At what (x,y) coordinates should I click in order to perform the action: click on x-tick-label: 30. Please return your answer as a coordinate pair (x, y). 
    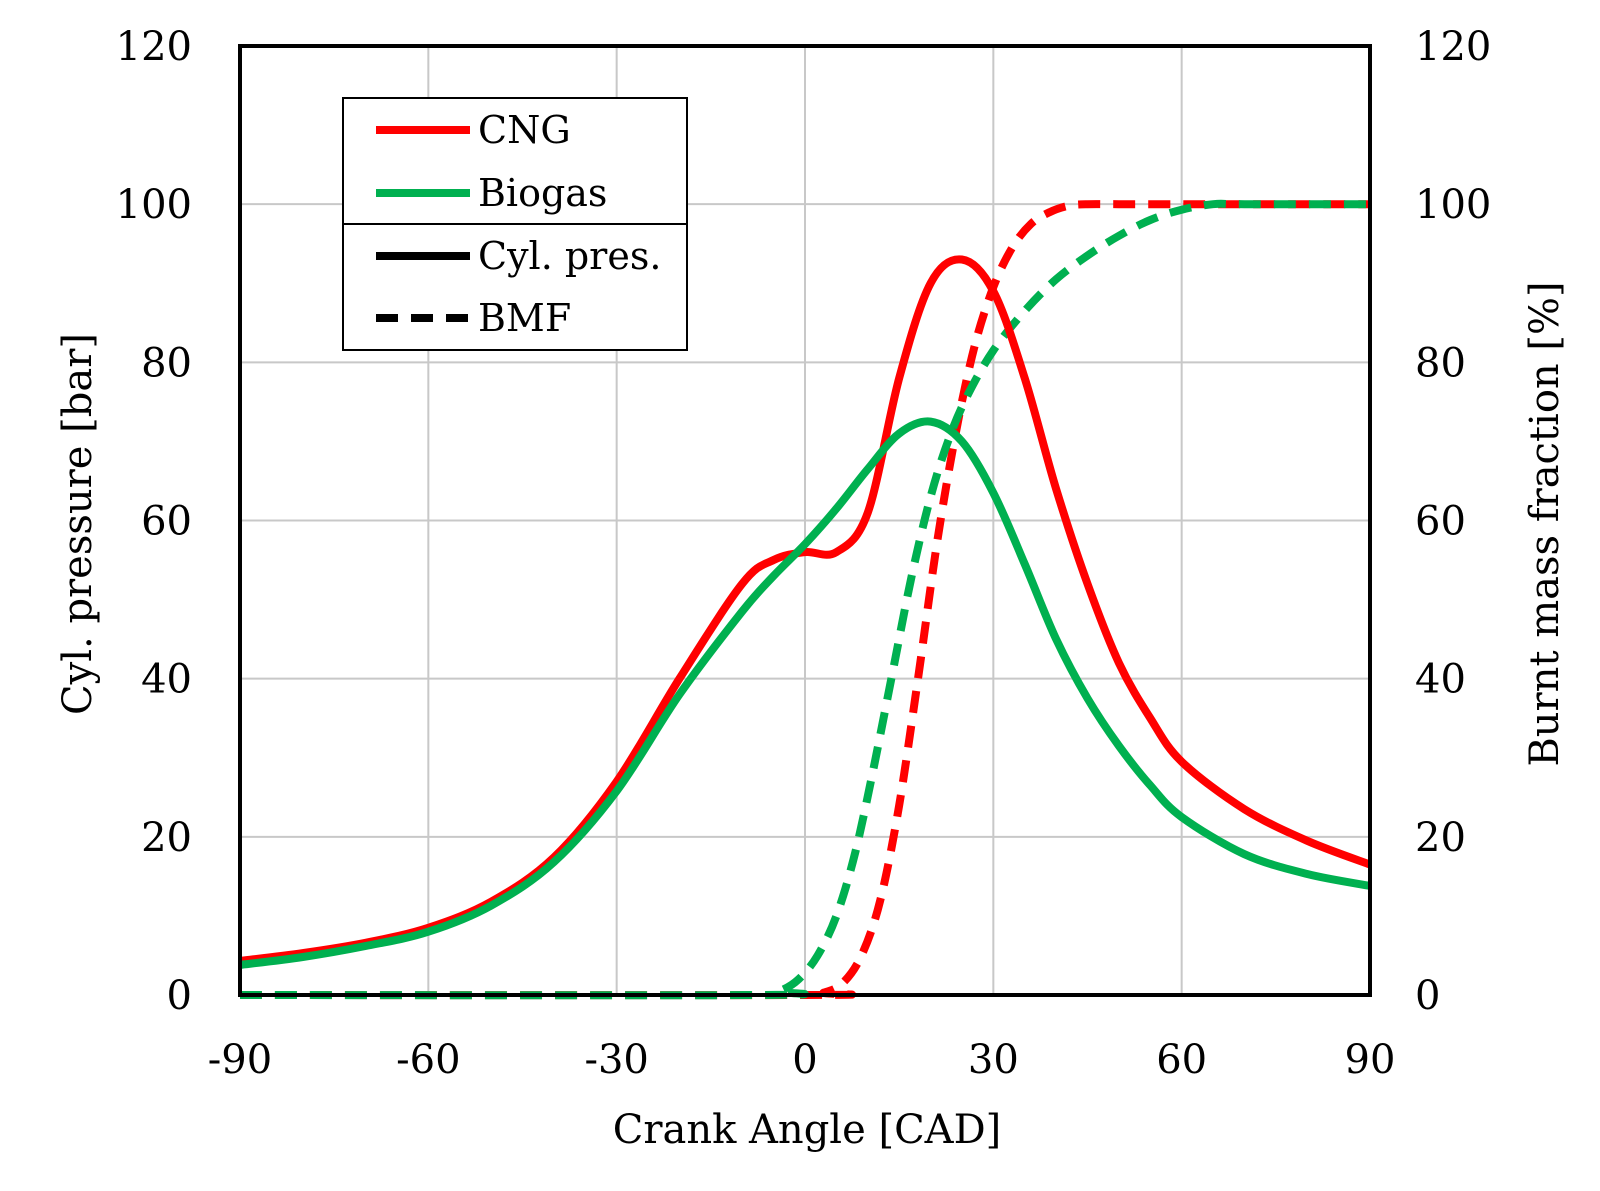
    Looking at the image, I should click on (993, 1060).